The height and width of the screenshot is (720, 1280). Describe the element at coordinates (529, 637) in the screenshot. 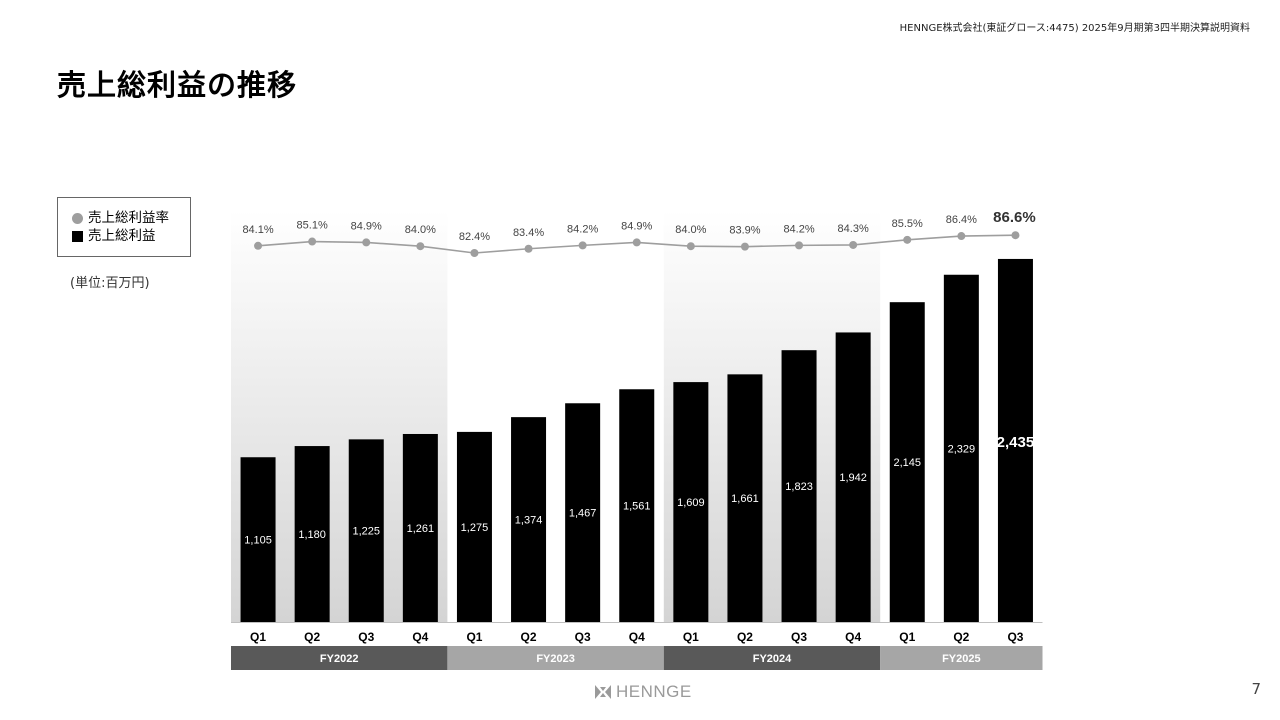

I see `category-tick-label-6: Q2` at that location.